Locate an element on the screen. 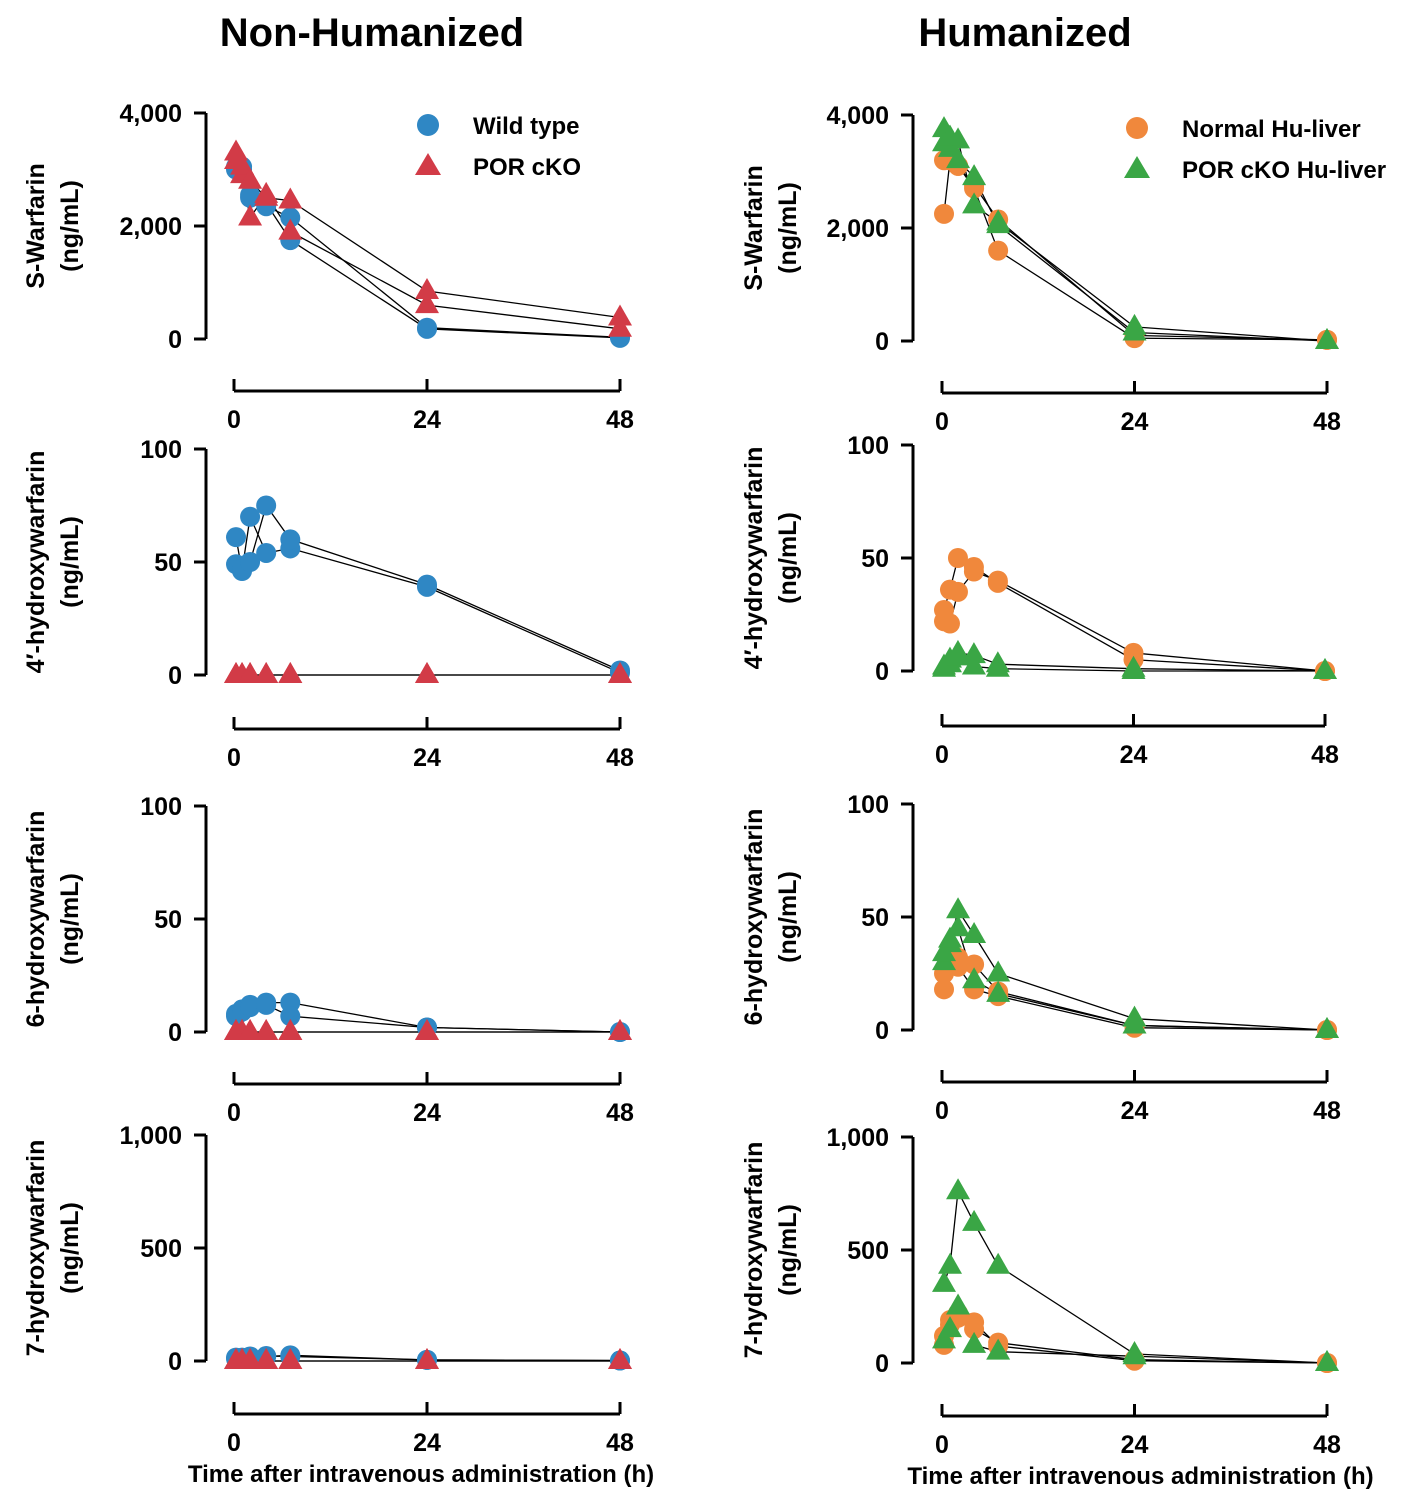  legend-marker is located at coordinates (1137, 167).